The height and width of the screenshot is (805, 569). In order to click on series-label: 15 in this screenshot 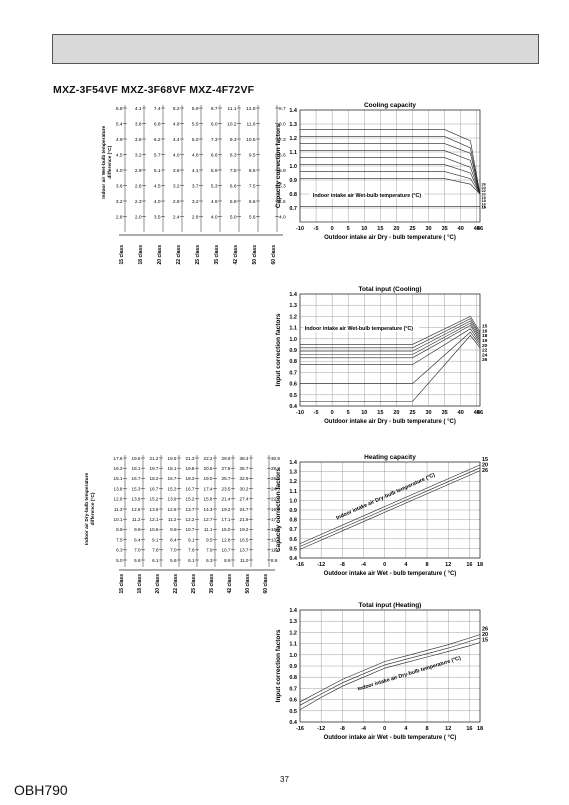, I will do `click(485, 460)`.